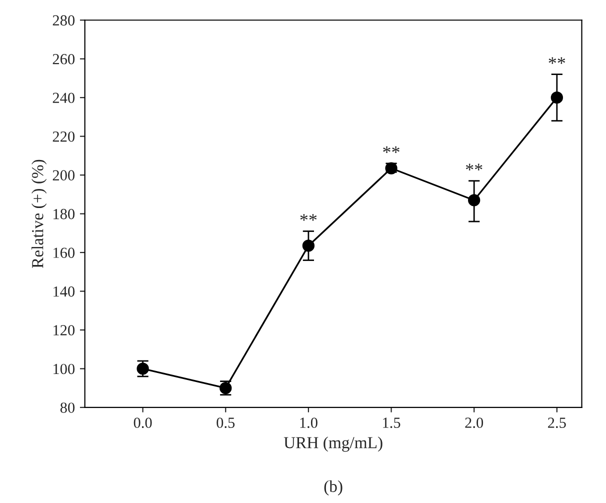  I want to click on y-tick-label: 80, so click(67, 407).